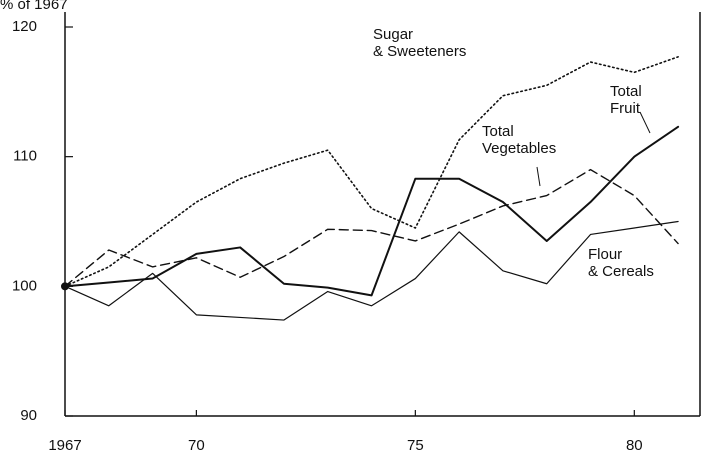  I want to click on y-tick-label: 120, so click(24, 26).